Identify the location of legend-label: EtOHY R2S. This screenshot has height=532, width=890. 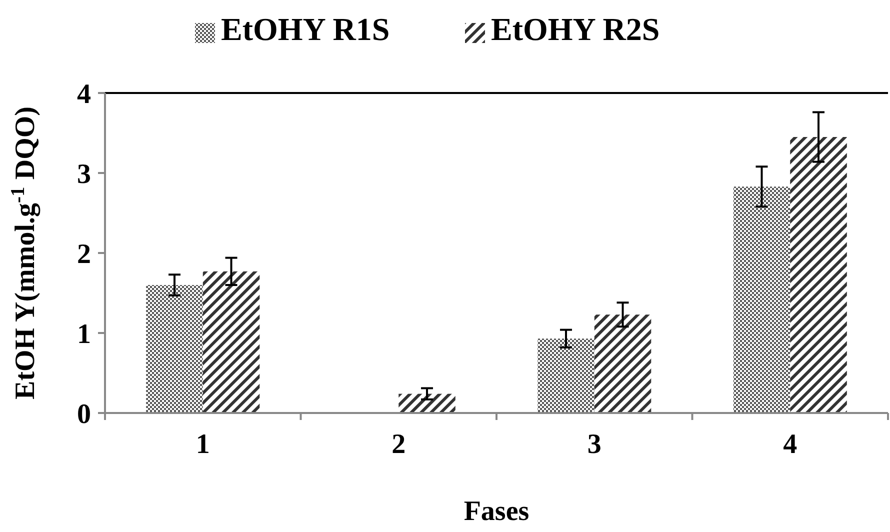
(575, 29).